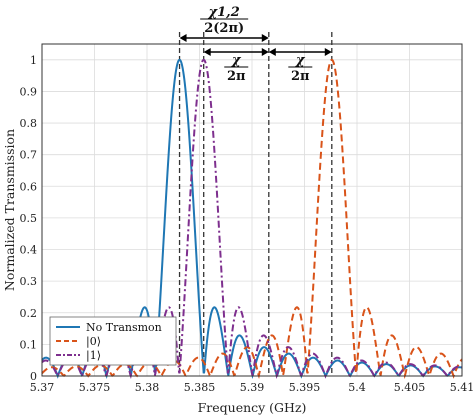 The width and height of the screenshot is (474, 418). What do you see at coordinates (200, 387) in the screenshot?
I see `x-tick-label: 5.385` at bounding box center [200, 387].